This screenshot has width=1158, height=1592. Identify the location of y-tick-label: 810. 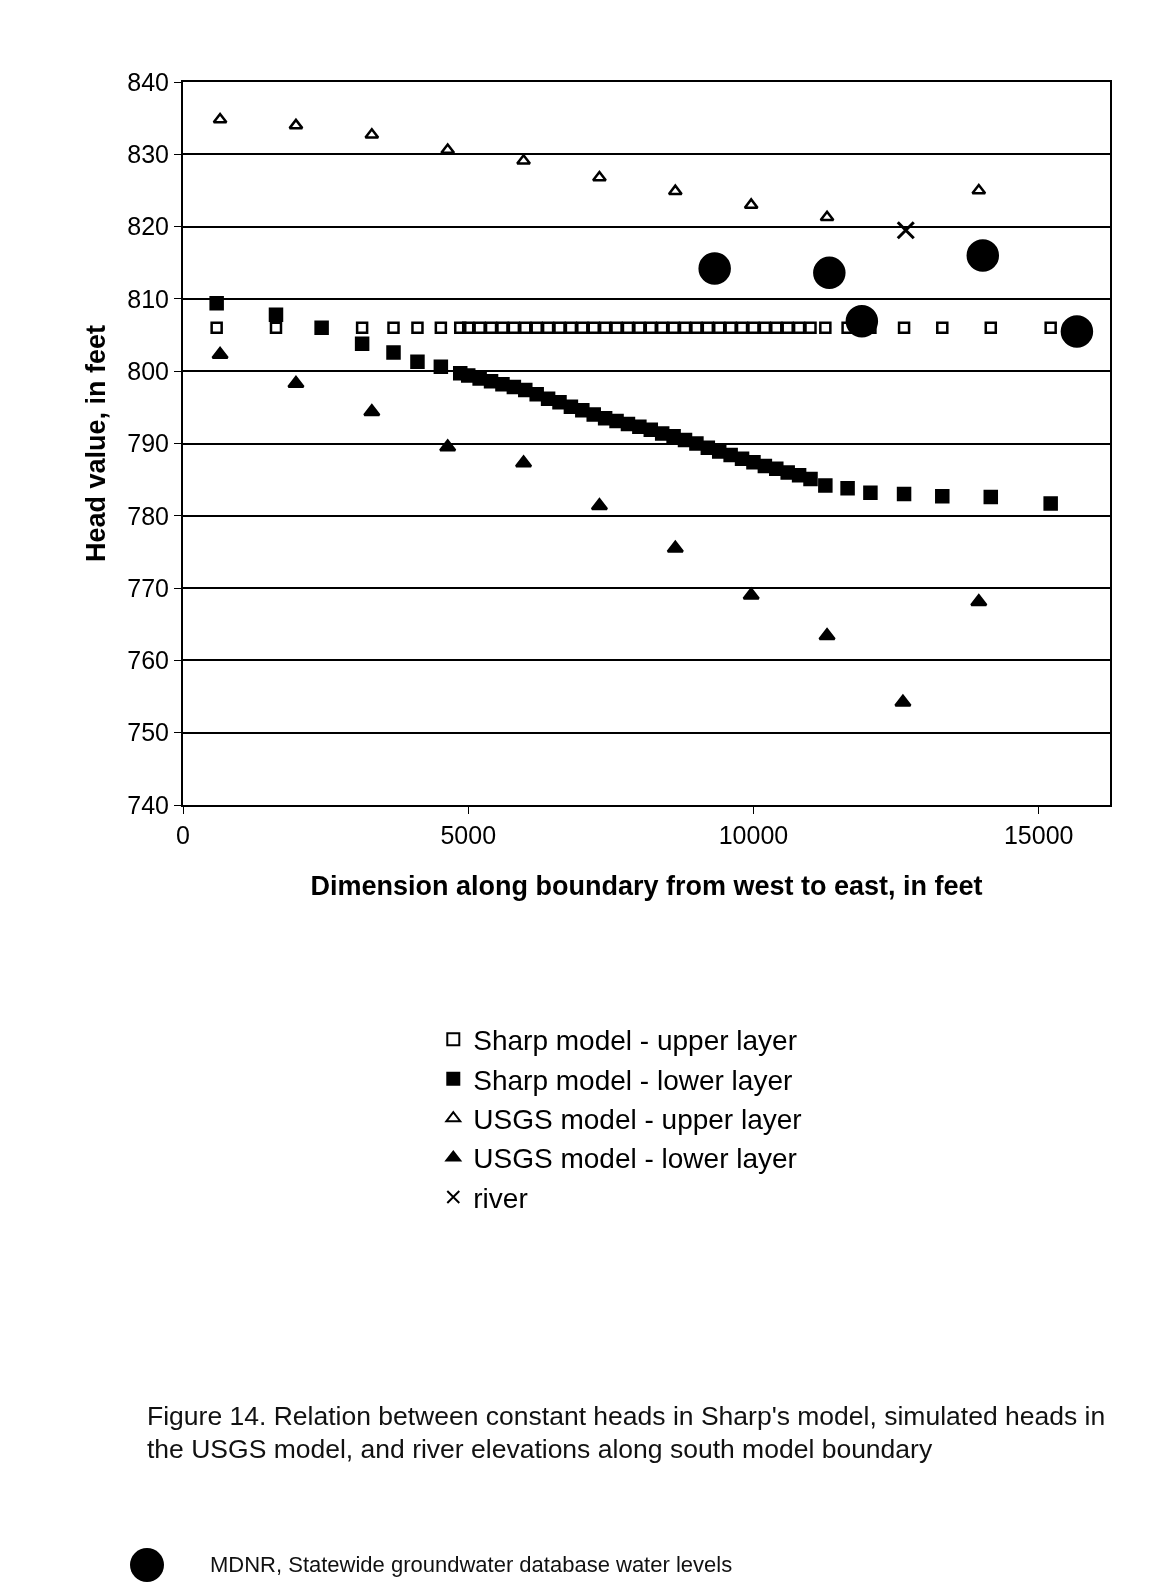
(148, 298).